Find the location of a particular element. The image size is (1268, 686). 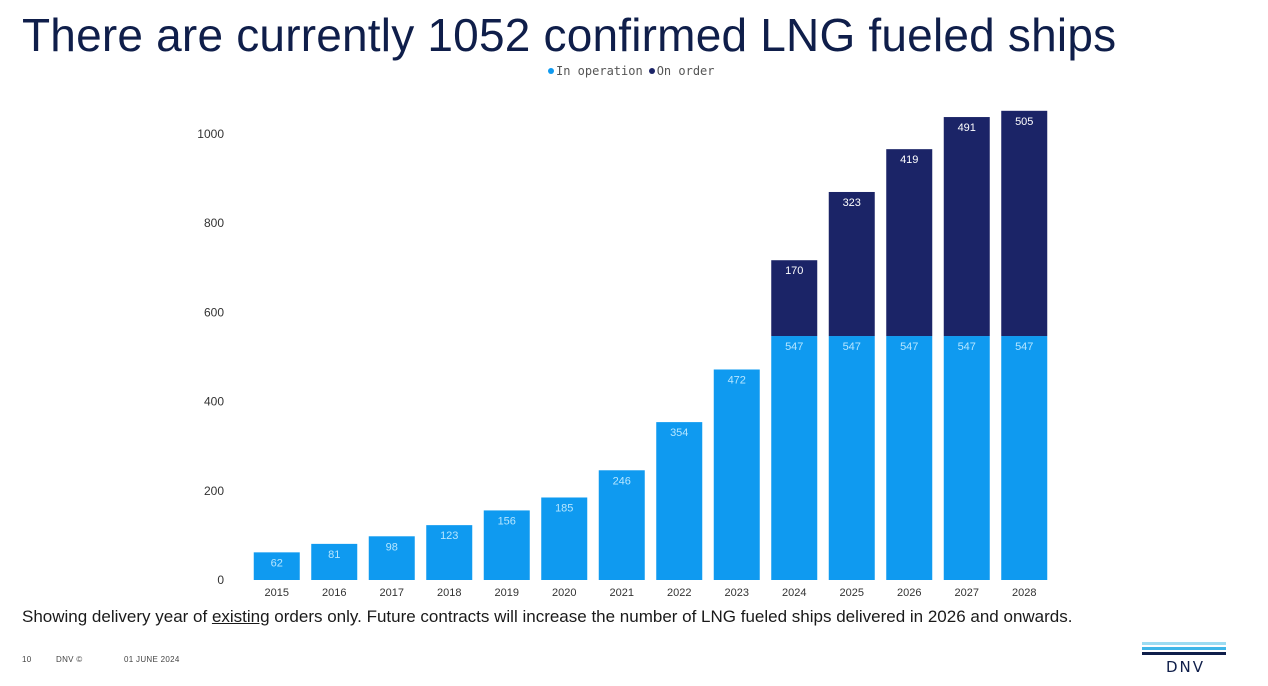

legend-item-on-order: On order is located at coordinates (681, 71).